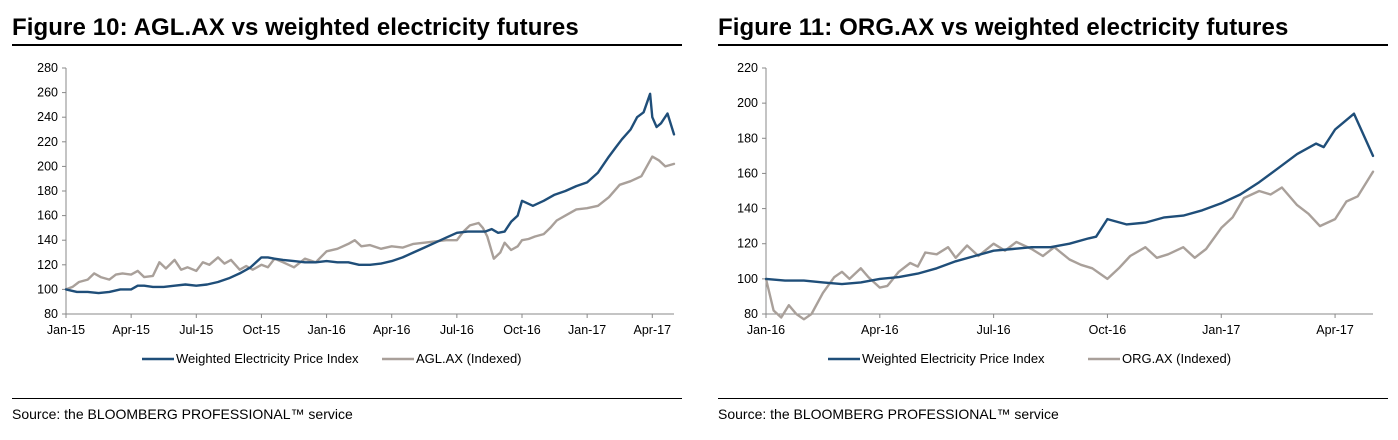 The width and height of the screenshot is (1398, 440). Describe the element at coordinates (131, 330) in the screenshot. I see `x-tick-label: Apr-15` at that location.